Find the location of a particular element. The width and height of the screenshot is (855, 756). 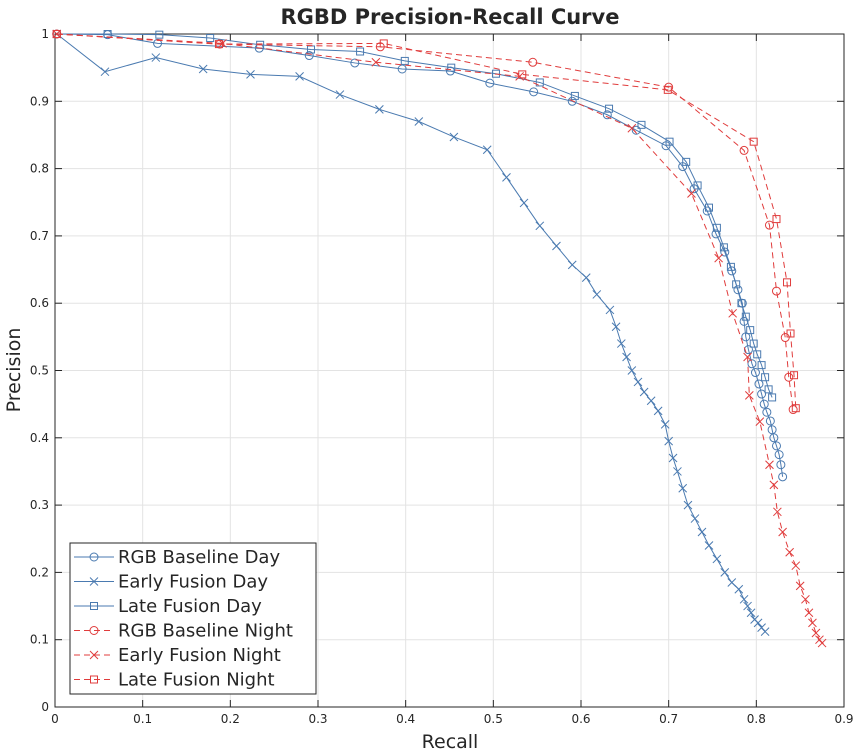

y-tick-label: 0 is located at coordinates (45, 707).